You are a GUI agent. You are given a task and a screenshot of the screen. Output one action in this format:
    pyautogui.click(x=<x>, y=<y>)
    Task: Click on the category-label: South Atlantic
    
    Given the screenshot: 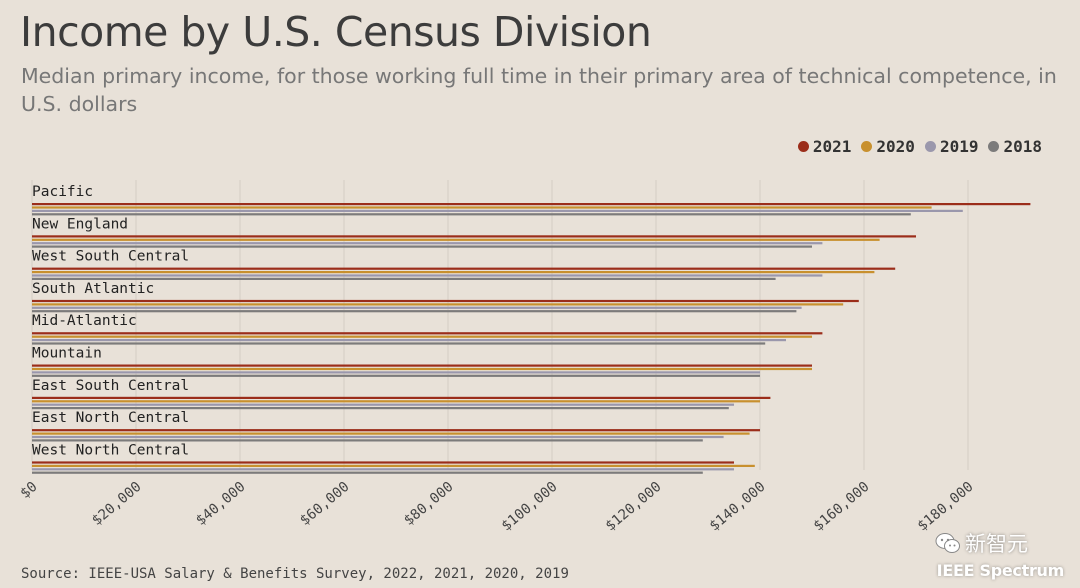 What is the action you would take?
    pyautogui.click(x=93, y=289)
    